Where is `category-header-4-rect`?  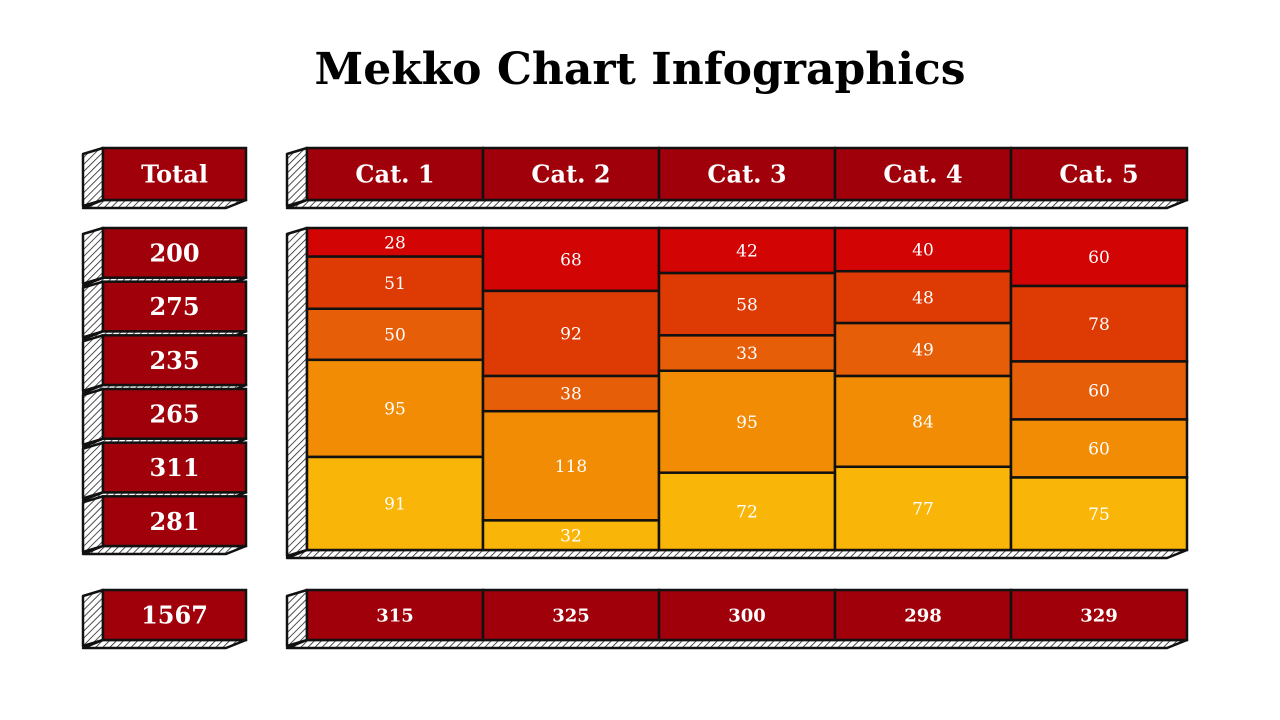
category-header-4-rect is located at coordinates (923, 174).